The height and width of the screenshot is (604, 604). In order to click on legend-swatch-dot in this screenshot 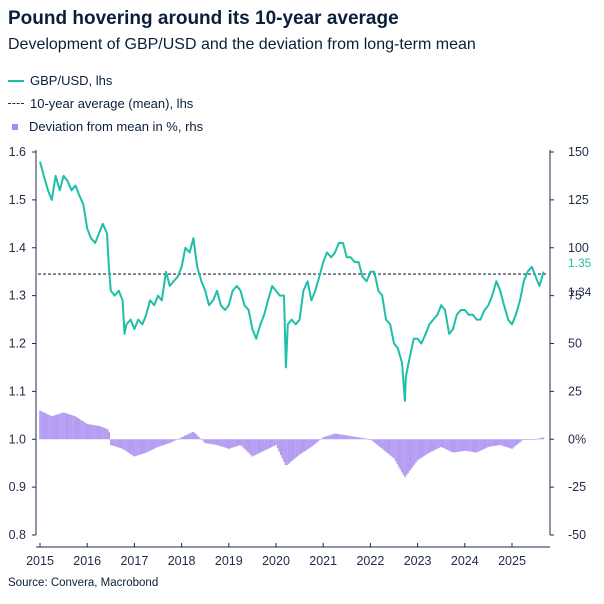, I will do `click(15, 126)`.